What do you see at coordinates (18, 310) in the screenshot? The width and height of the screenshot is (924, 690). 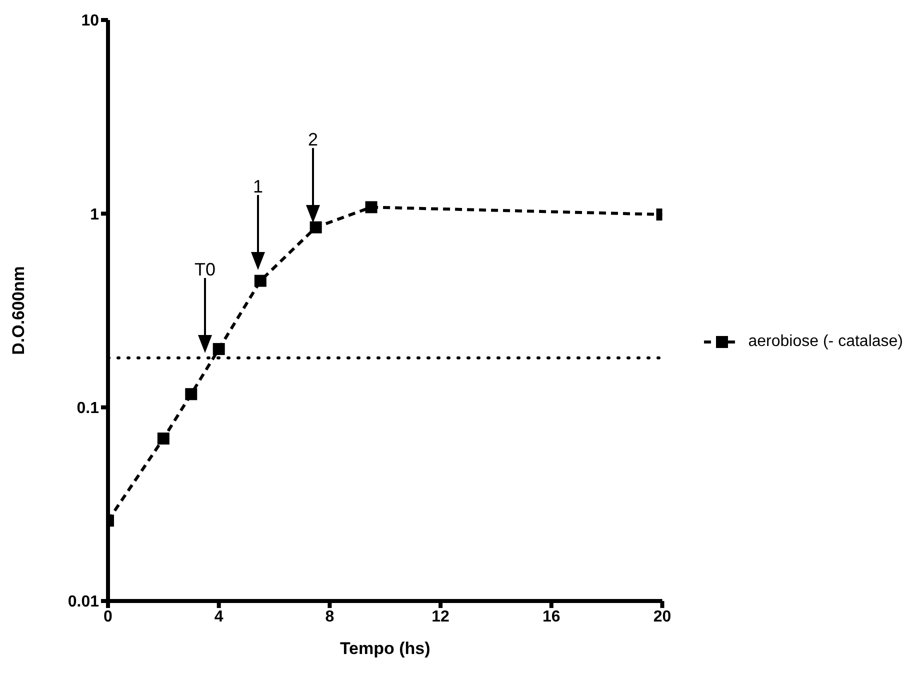 I see `y-axis-title: D.O.600nm` at bounding box center [18, 310].